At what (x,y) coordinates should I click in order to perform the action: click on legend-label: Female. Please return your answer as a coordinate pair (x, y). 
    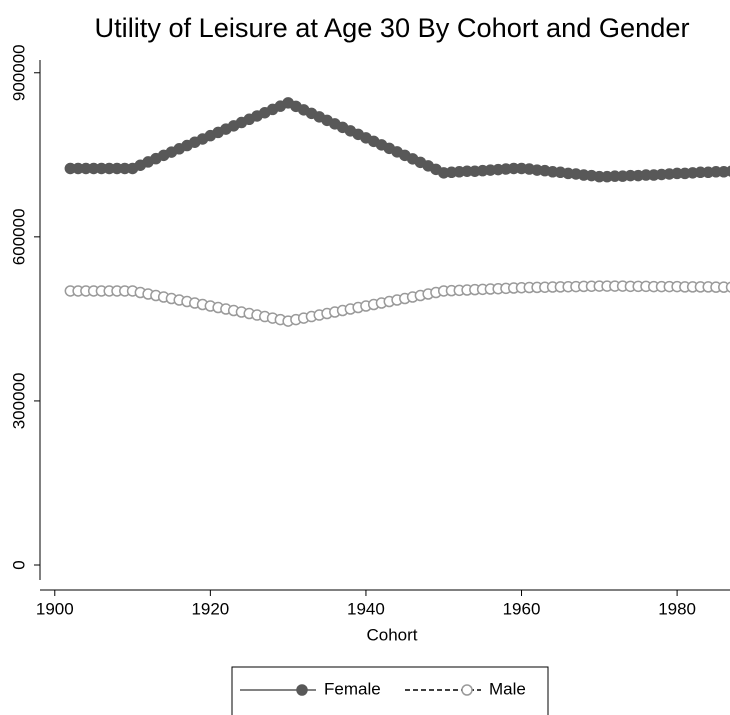
    Looking at the image, I should click on (352, 688).